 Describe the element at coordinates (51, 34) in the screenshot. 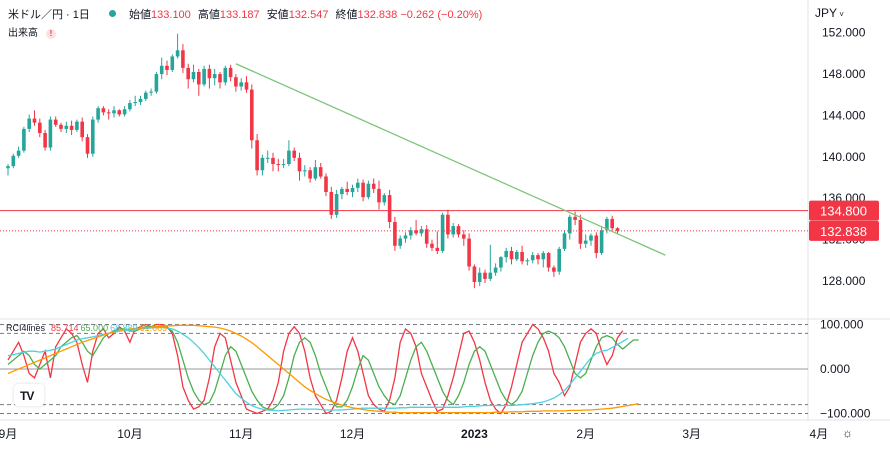

I see `exclamation-icon: !` at that location.